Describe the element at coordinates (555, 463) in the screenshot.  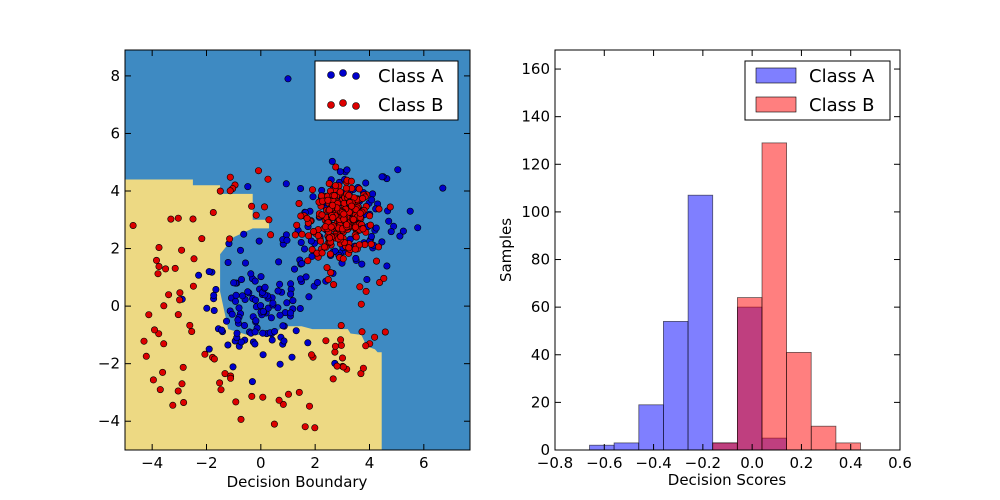
I see `x-tick-label: −0.8` at that location.